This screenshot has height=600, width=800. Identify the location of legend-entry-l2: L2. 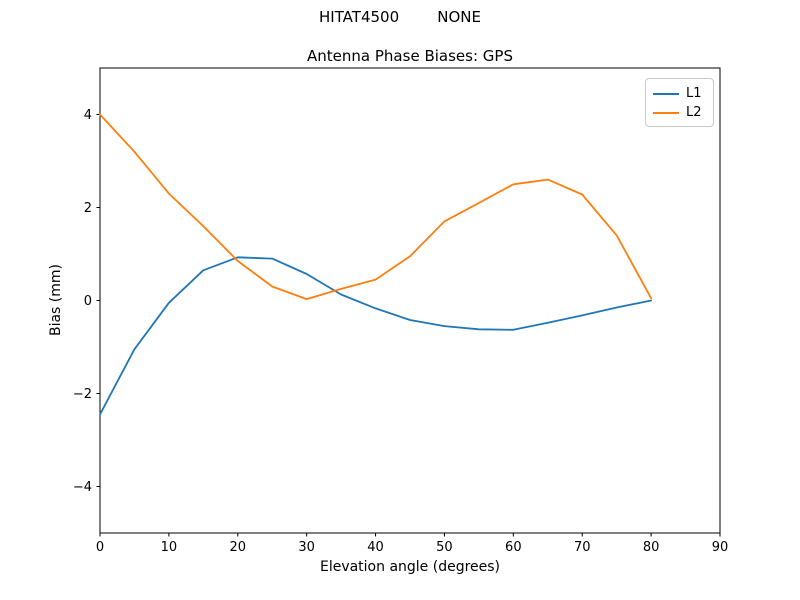
(679, 112).